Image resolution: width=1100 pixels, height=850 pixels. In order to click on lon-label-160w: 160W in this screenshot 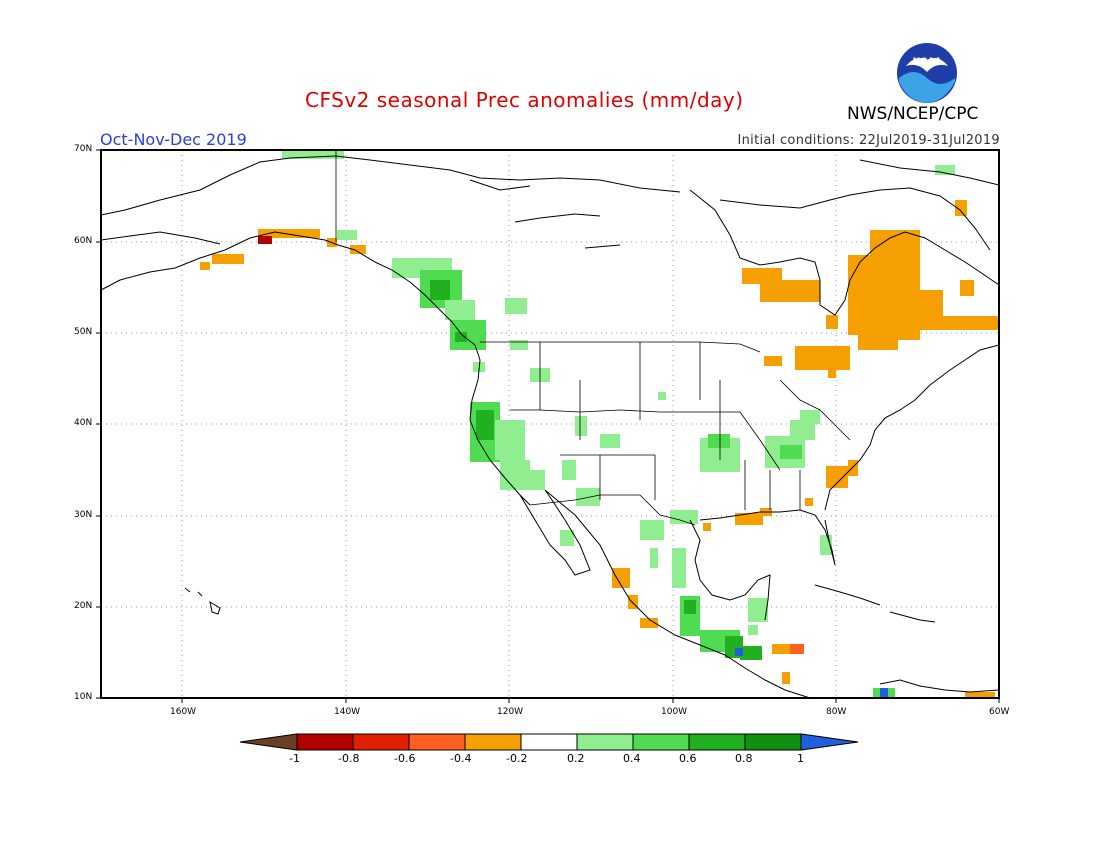, I will do `click(183, 712)`.